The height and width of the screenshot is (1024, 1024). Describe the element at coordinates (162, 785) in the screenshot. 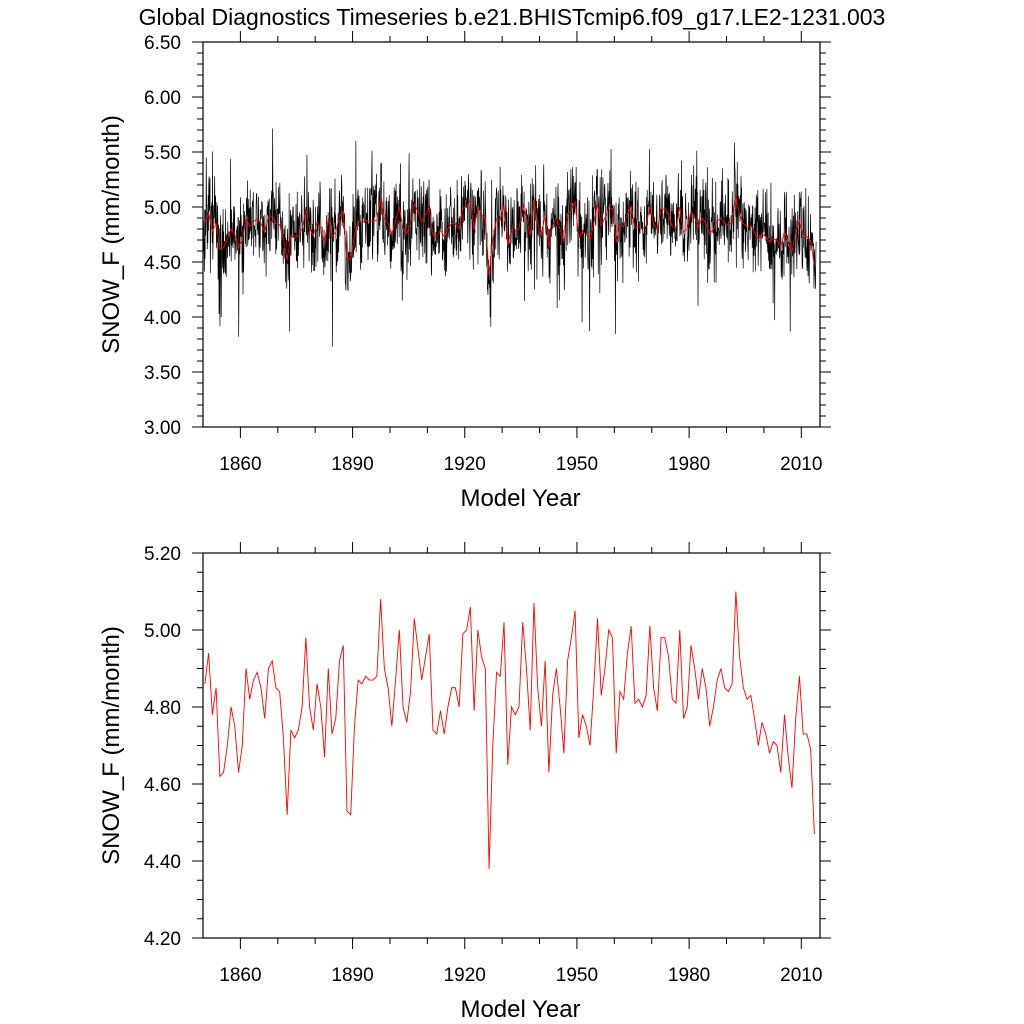

I see `y-tick-label: 4.60` at that location.